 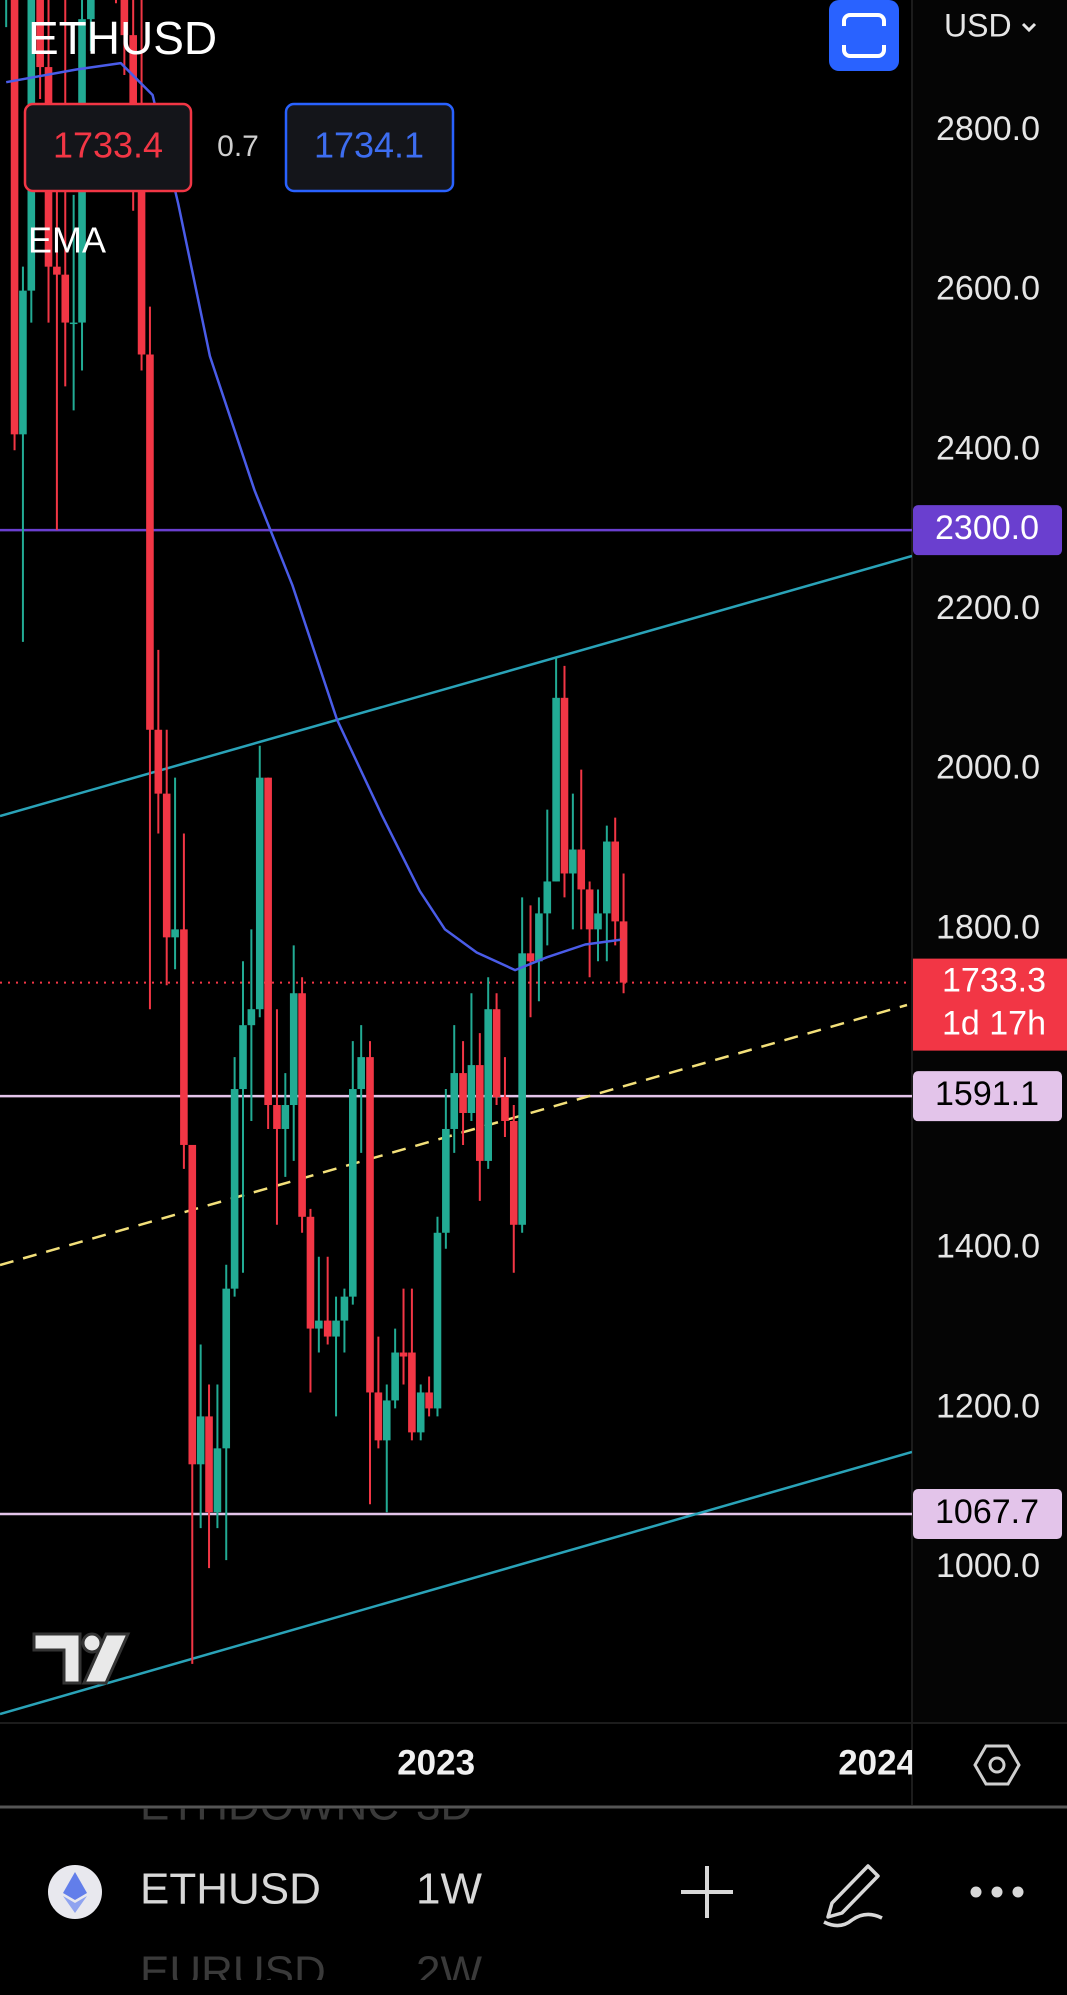 I want to click on dashed-trend-line, so click(x=454, y=1135).